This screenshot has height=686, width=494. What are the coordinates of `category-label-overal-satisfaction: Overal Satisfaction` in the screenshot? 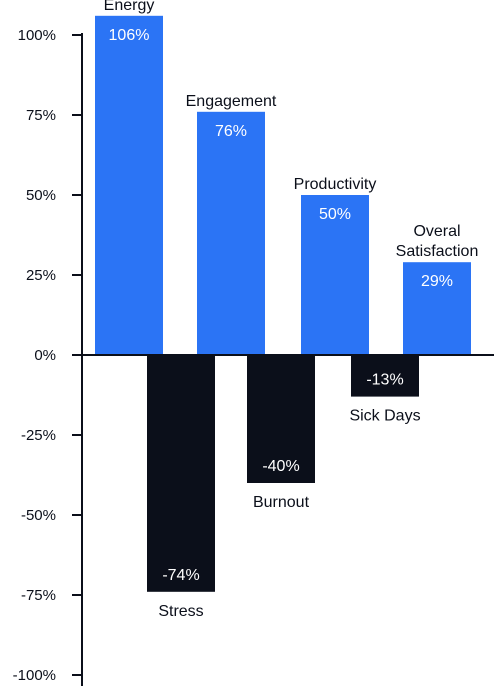 It's located at (437, 241).